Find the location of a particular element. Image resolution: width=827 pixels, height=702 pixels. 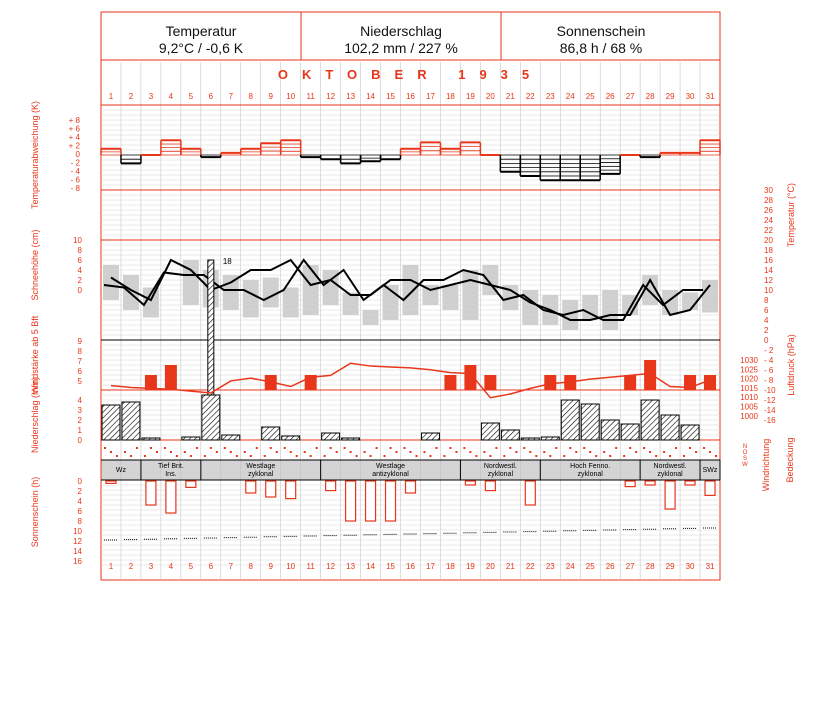

day-label: 12 is located at coordinates (330, 566).